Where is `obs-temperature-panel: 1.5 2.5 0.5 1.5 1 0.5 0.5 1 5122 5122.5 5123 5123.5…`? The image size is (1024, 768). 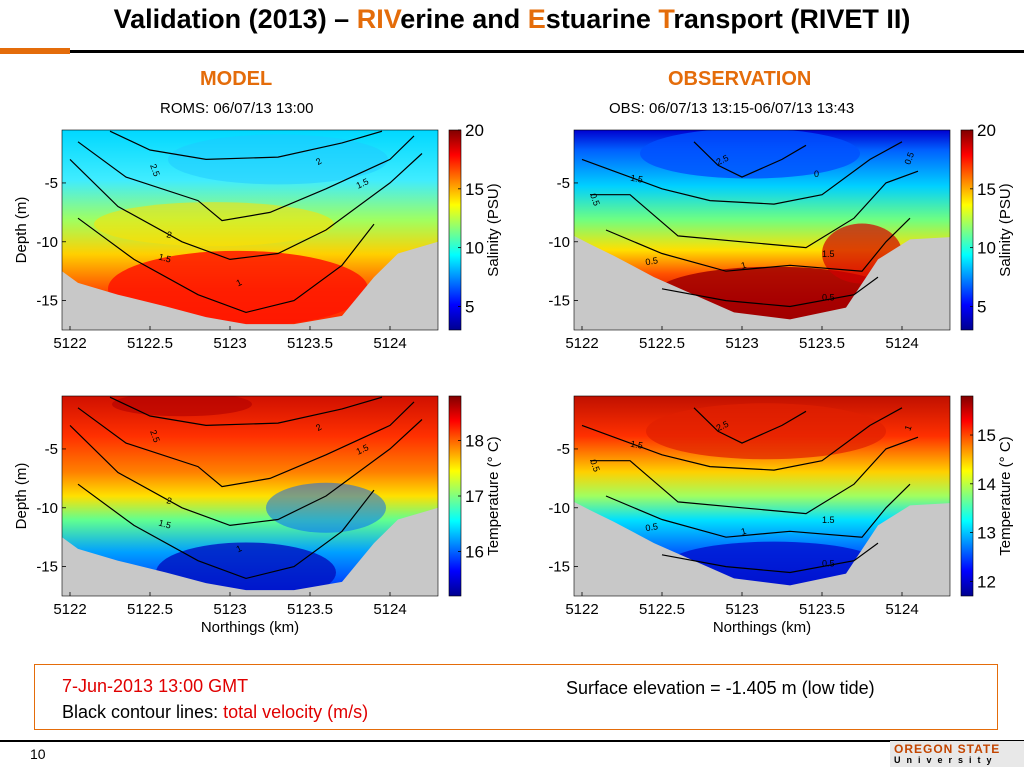
obs-temperature-panel: 1.5 2.5 0.5 1.5 1 0.5 0.5 1 5122 5122.5 5123 5123.5… is located at coordinates (781, 515).